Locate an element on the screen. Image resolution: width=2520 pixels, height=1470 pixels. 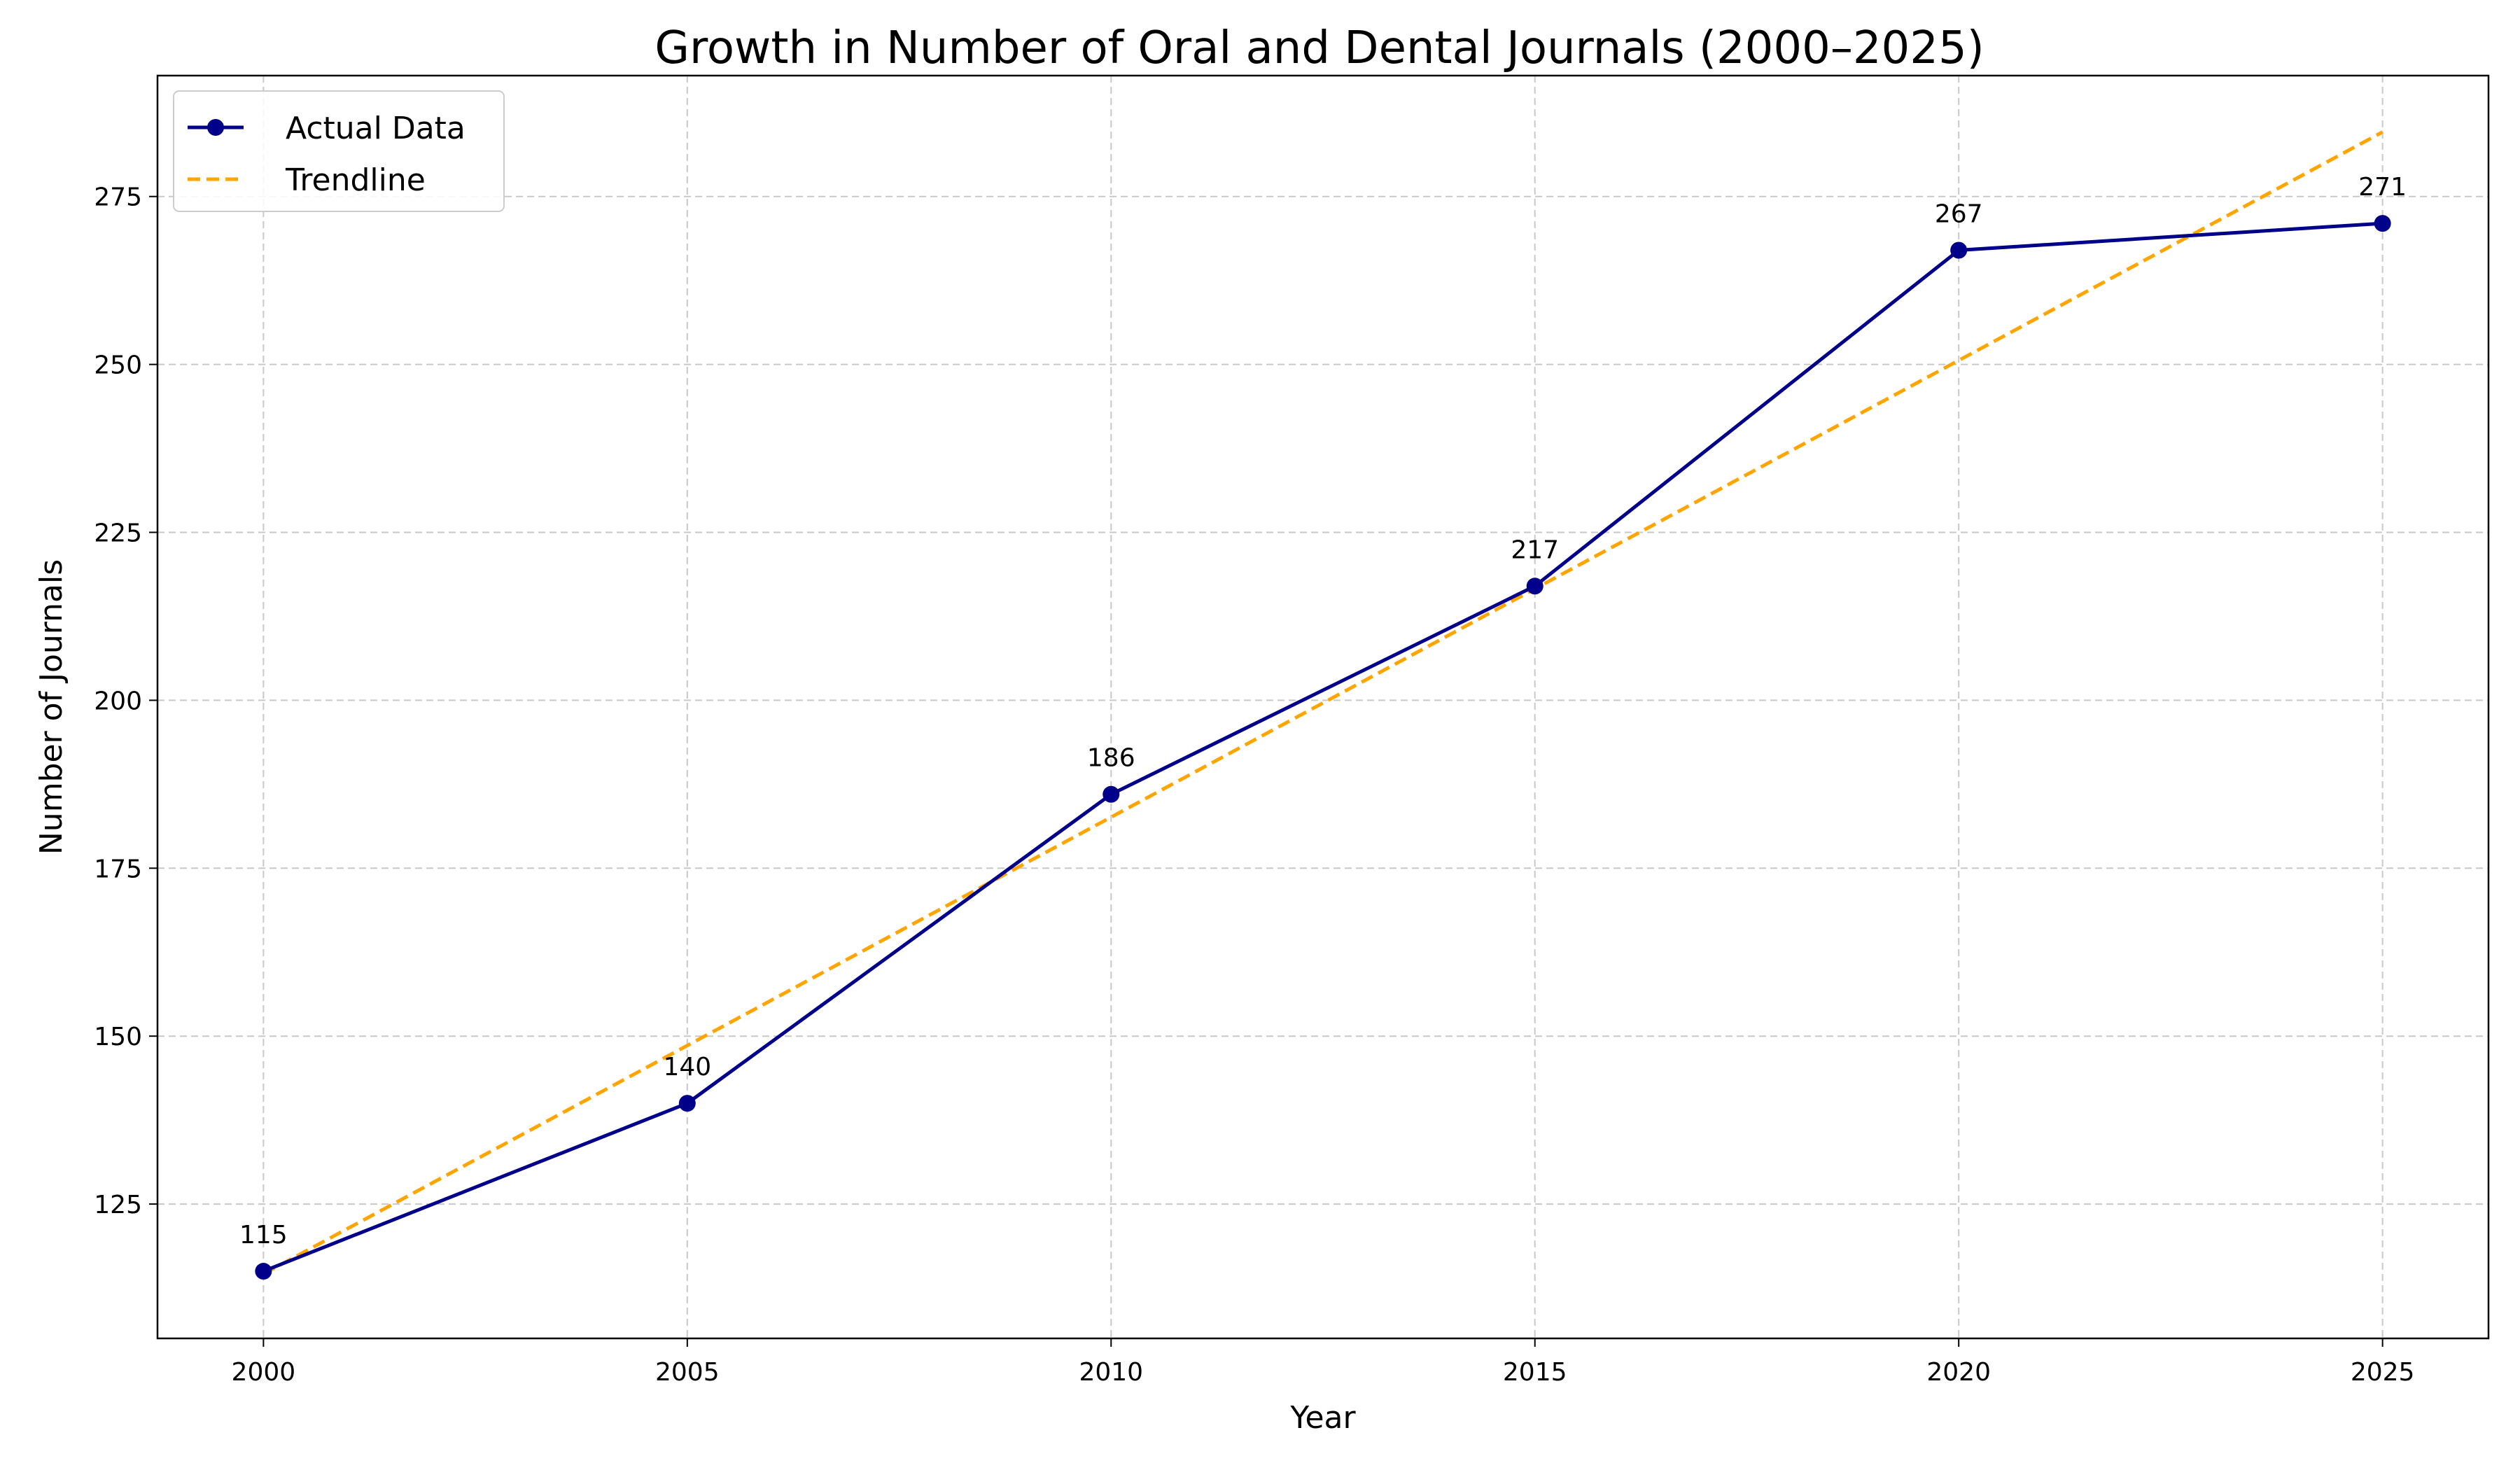
legend-box is located at coordinates (339, 151).